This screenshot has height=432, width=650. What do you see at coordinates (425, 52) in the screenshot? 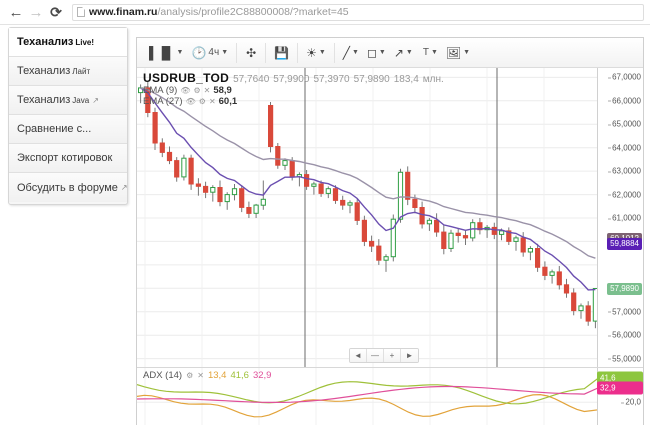
I see `text-tool-button-label: T` at bounding box center [425, 52].